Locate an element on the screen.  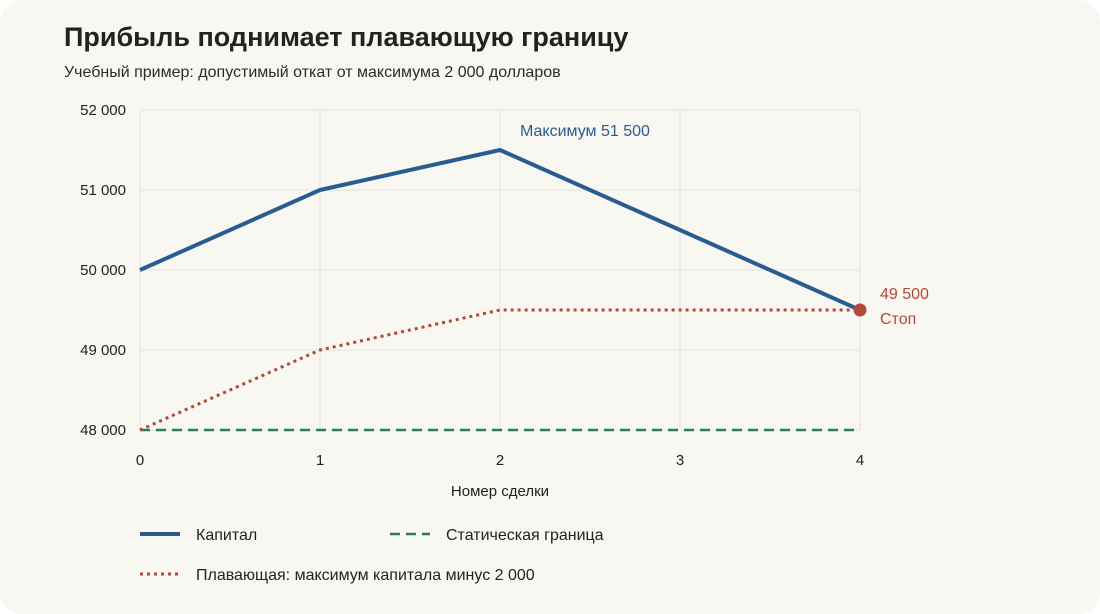
annotation-stop-value: 49 500 is located at coordinates (904, 294).